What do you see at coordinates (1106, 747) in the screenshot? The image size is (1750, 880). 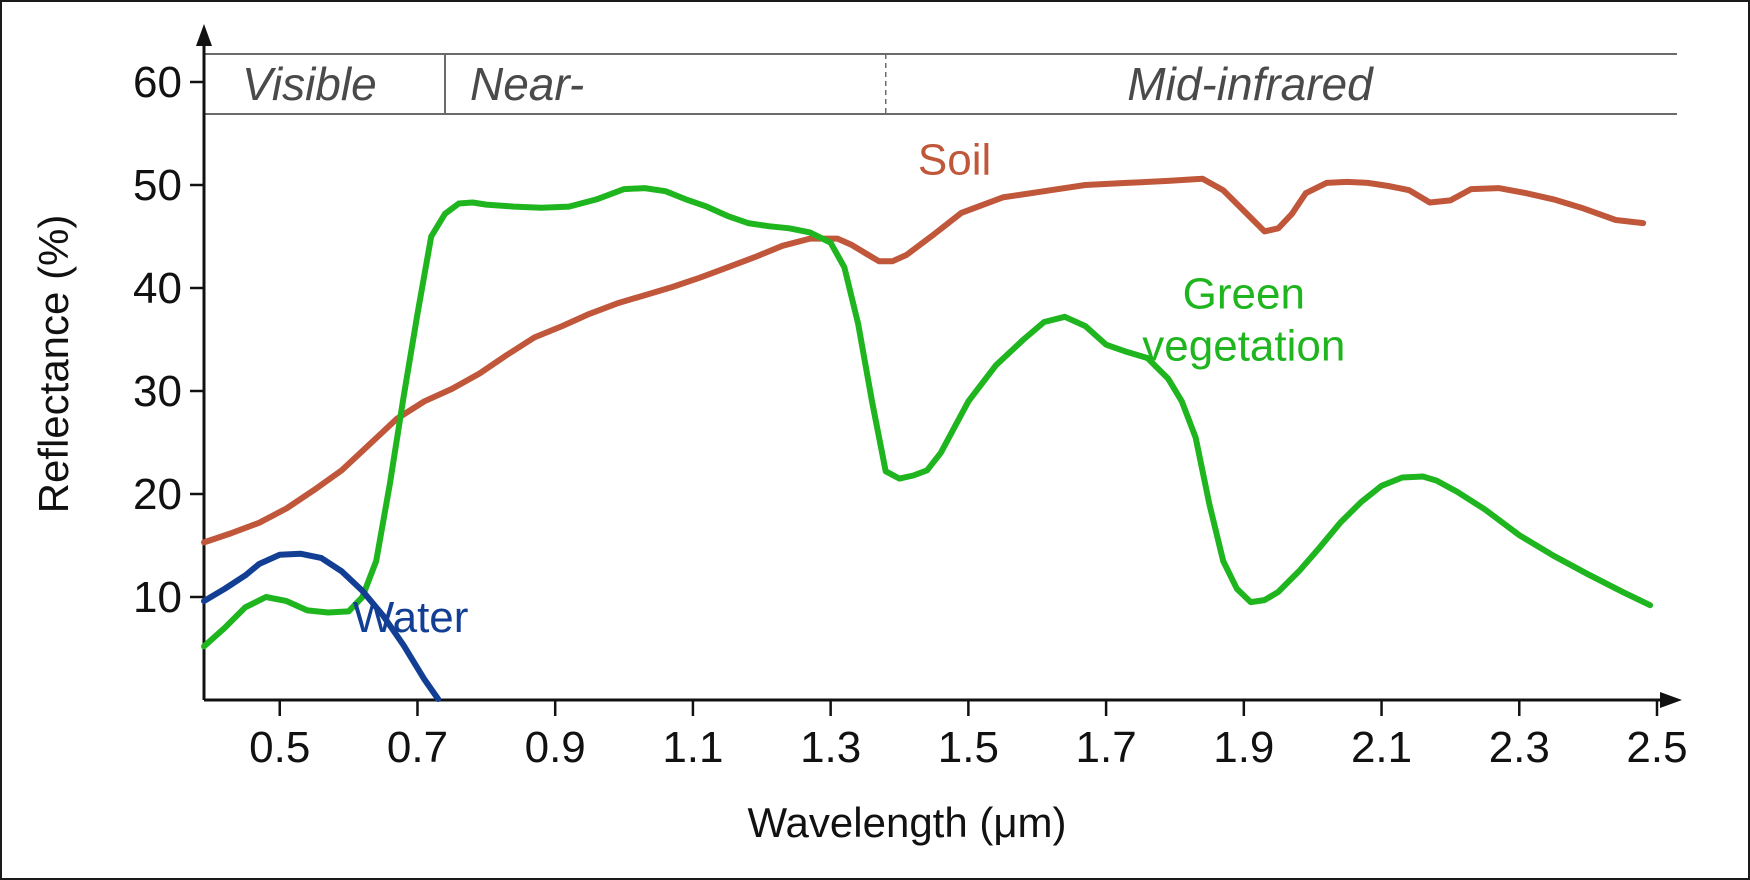 I see `x-tick-label: 1.7` at bounding box center [1106, 747].